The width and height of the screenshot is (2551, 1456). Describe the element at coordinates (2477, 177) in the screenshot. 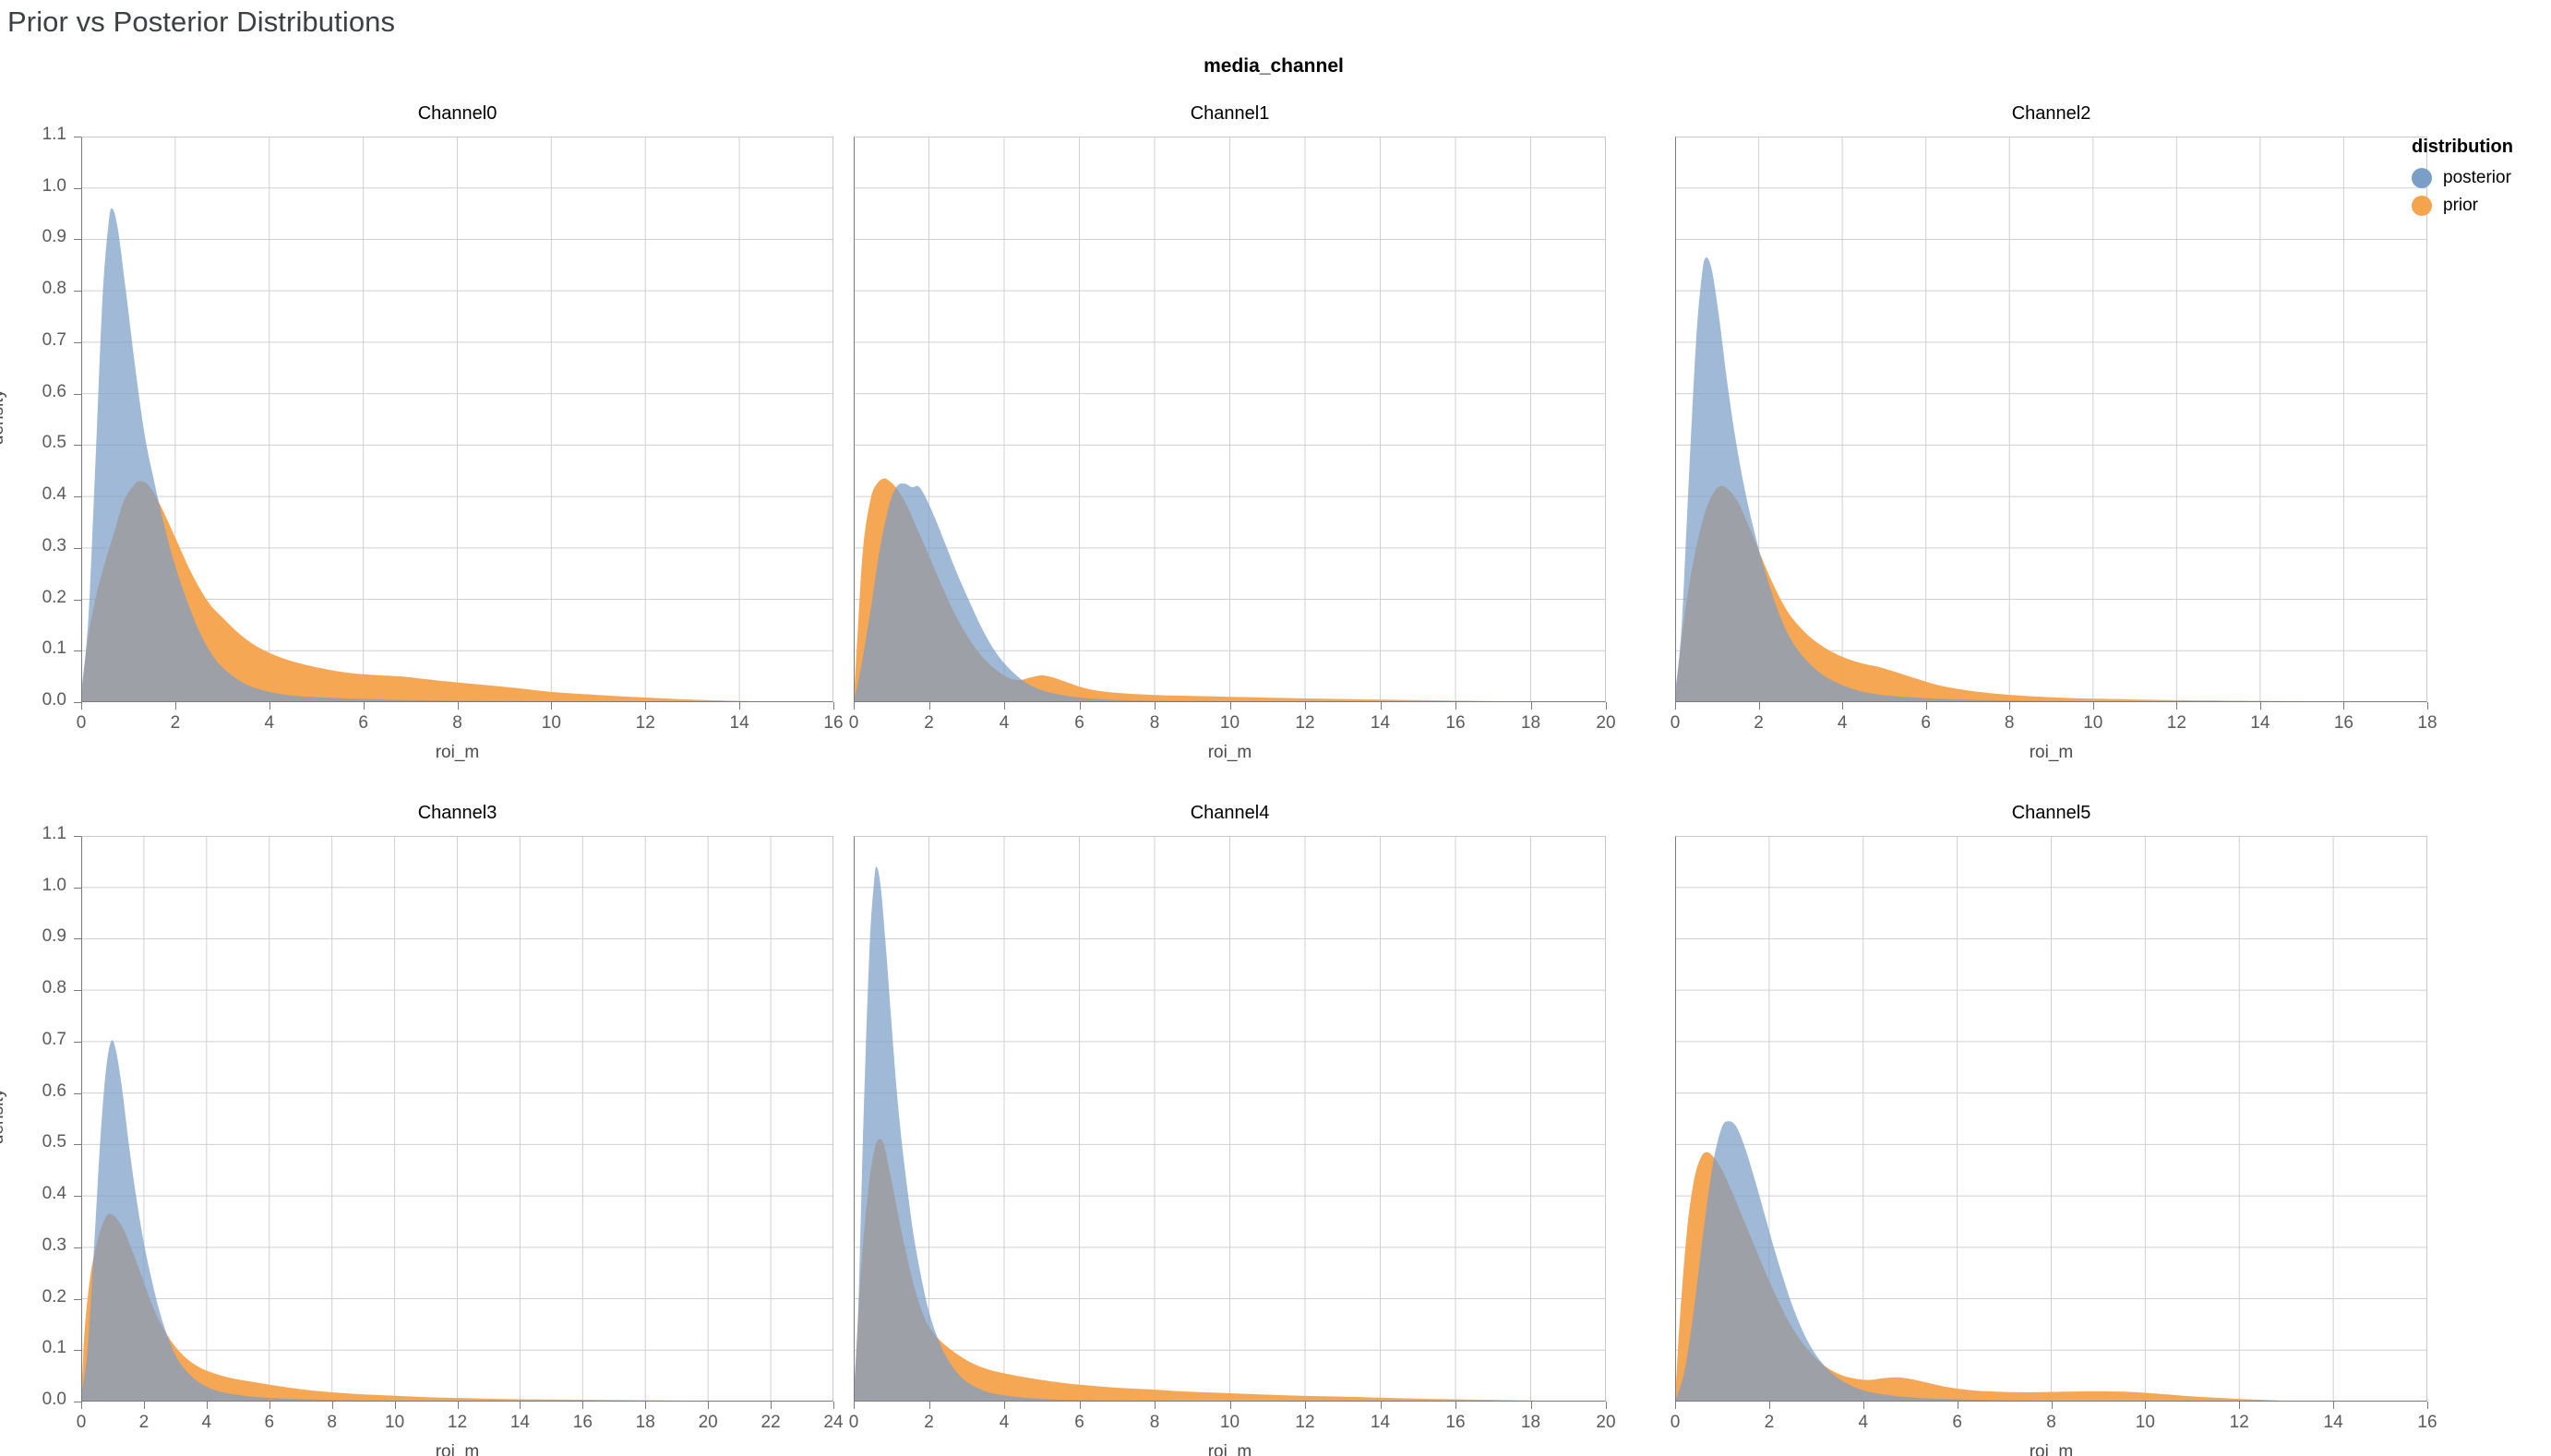

I see `legend-label-posterior: posterior` at that location.